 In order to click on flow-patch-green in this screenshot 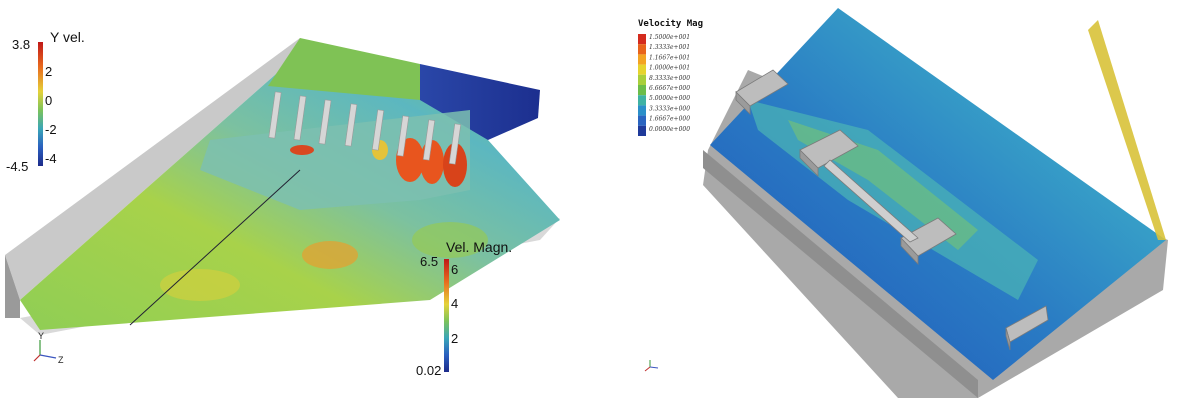, I will do `click(450, 240)`.